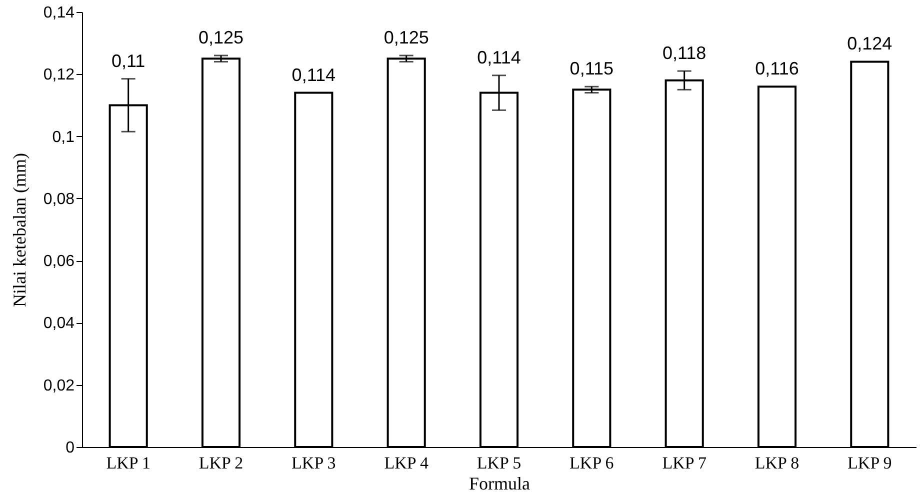  What do you see at coordinates (499, 484) in the screenshot?
I see `x-axis-title: Formula` at bounding box center [499, 484].